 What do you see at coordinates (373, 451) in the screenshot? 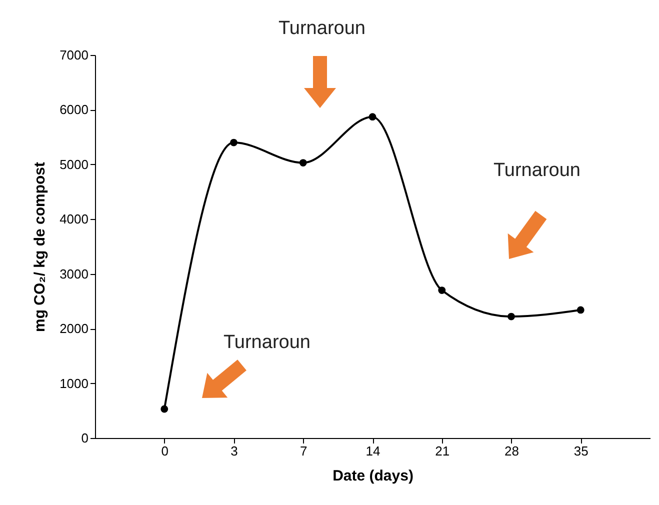
I see `x-tick-label: 14` at bounding box center [373, 451].